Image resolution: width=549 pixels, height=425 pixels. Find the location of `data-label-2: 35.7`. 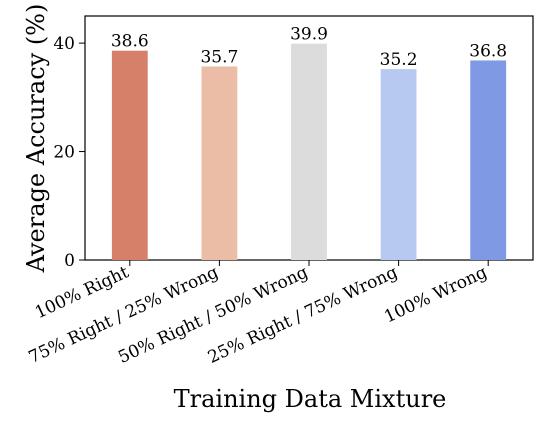

data-label-2: 35.7 is located at coordinates (219, 57).